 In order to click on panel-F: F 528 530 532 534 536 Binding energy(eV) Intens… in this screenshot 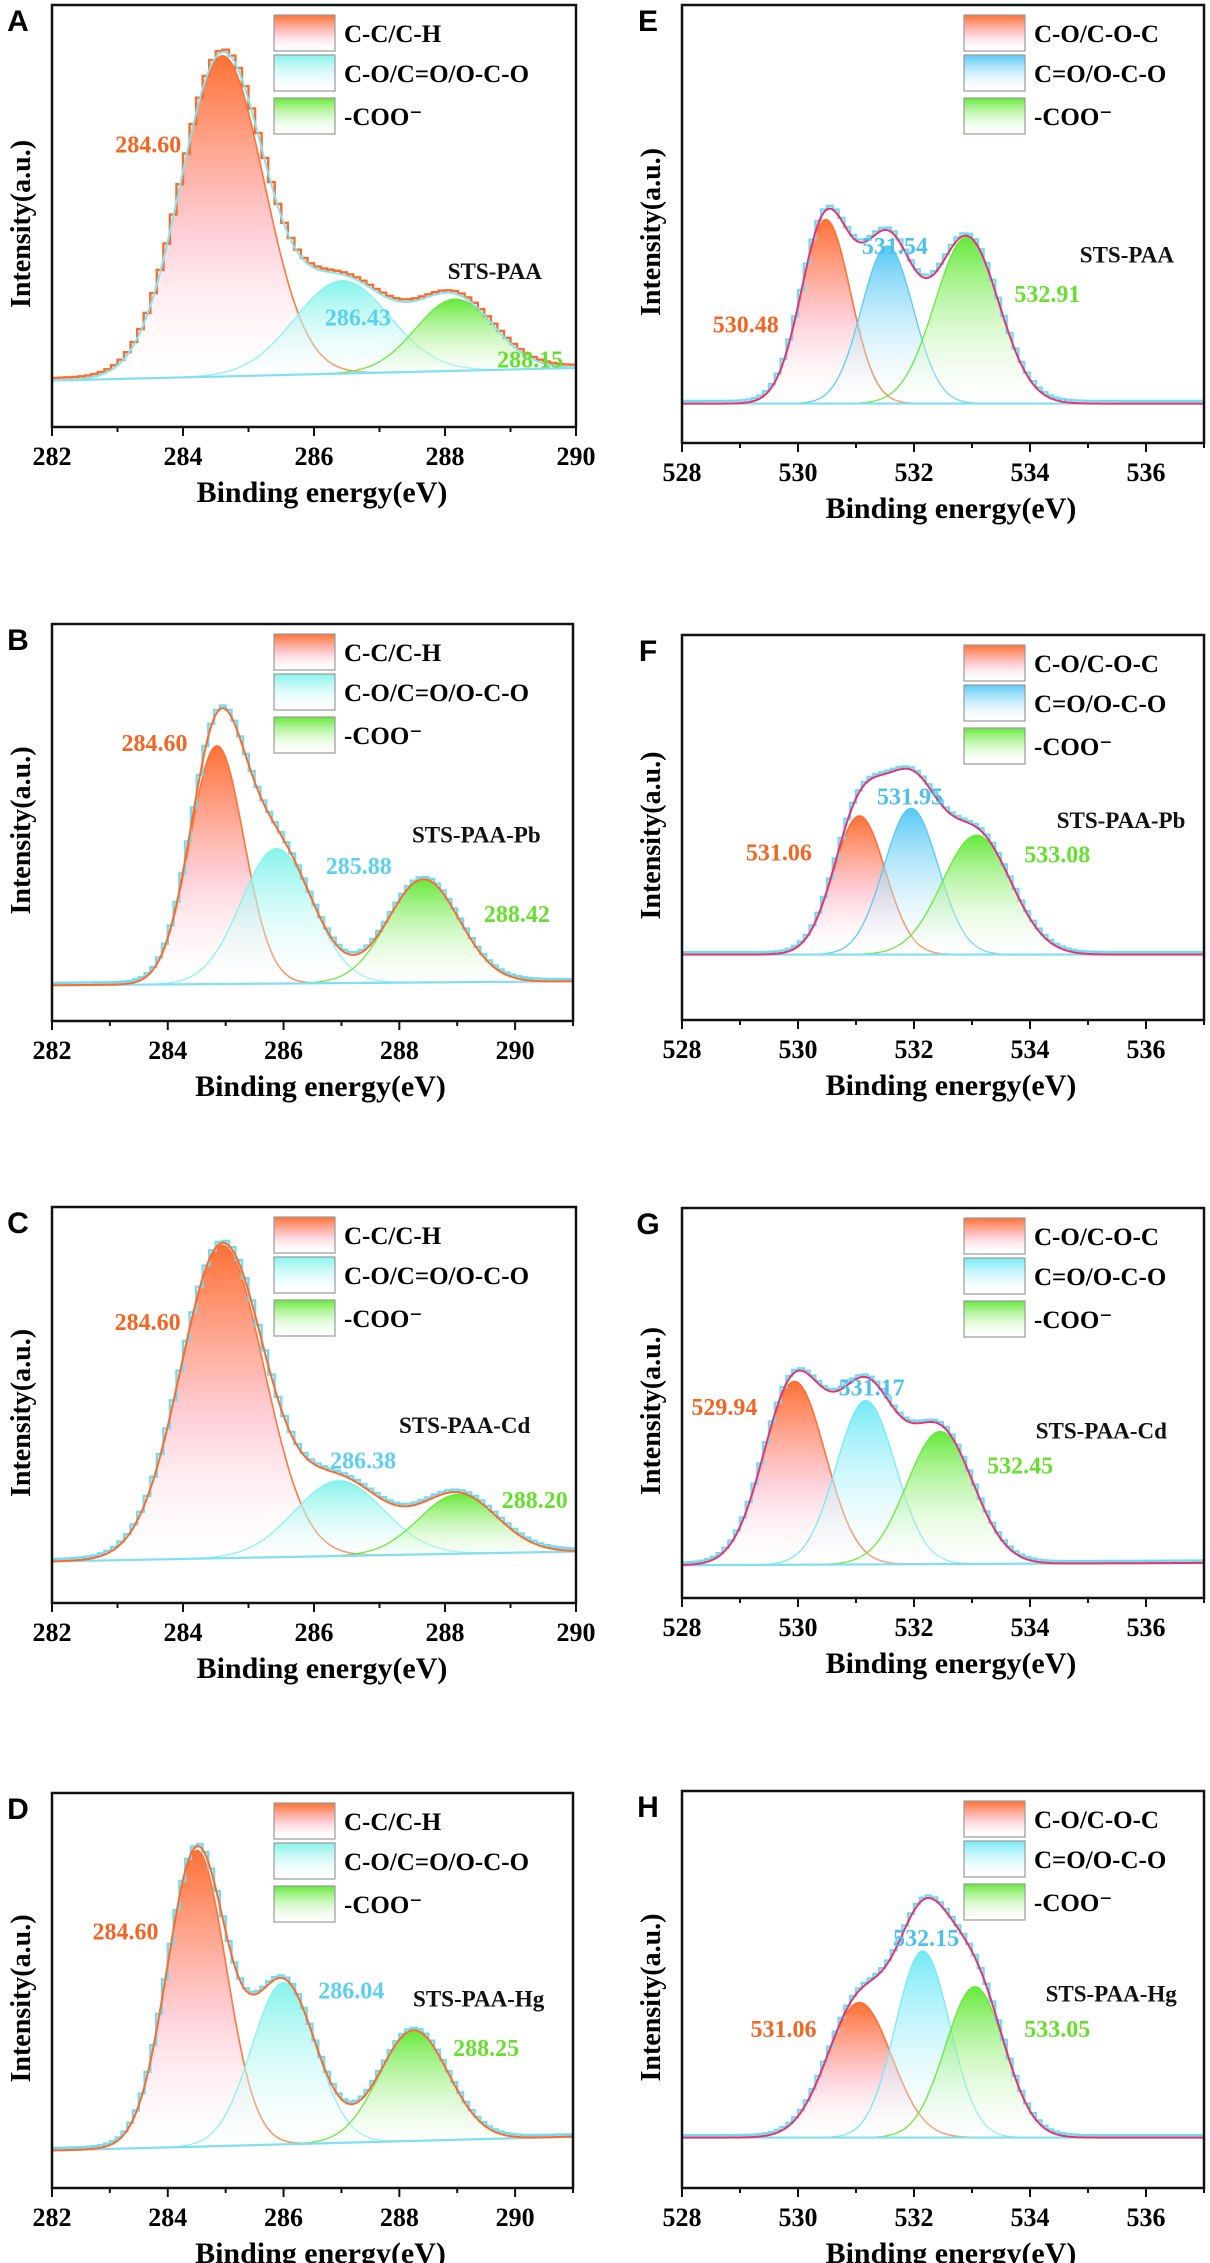, I will do `click(921, 867)`.